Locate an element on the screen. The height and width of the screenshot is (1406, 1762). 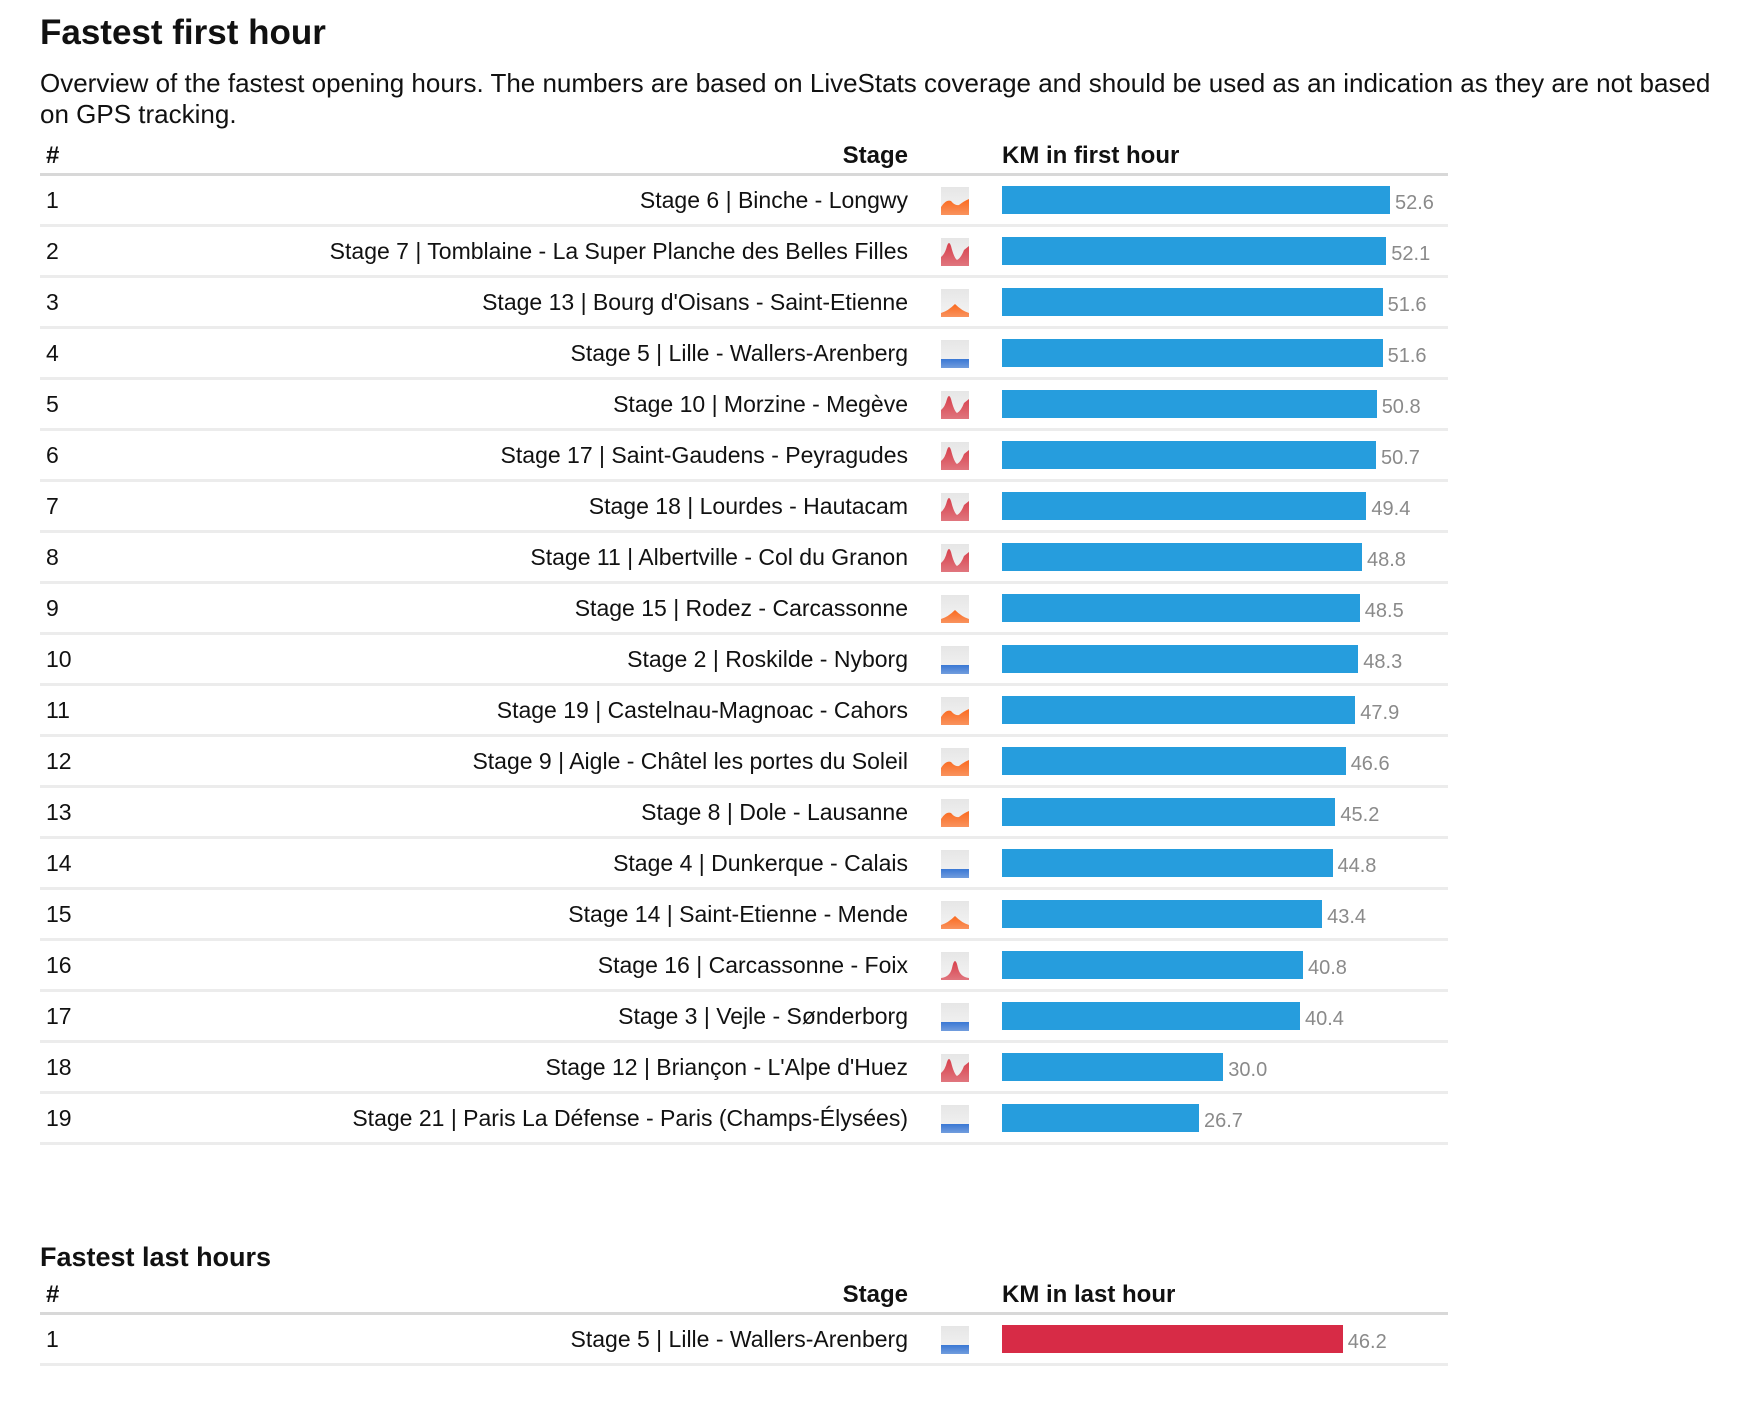
rank-cell: 17 is located at coordinates (73, 1016).